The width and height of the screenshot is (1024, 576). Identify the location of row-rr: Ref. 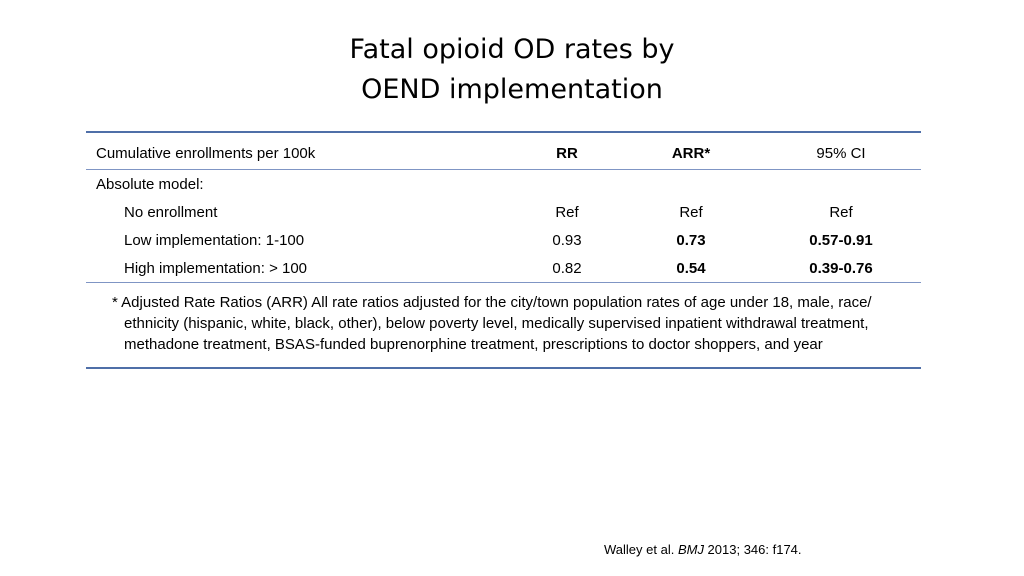
(567, 212).